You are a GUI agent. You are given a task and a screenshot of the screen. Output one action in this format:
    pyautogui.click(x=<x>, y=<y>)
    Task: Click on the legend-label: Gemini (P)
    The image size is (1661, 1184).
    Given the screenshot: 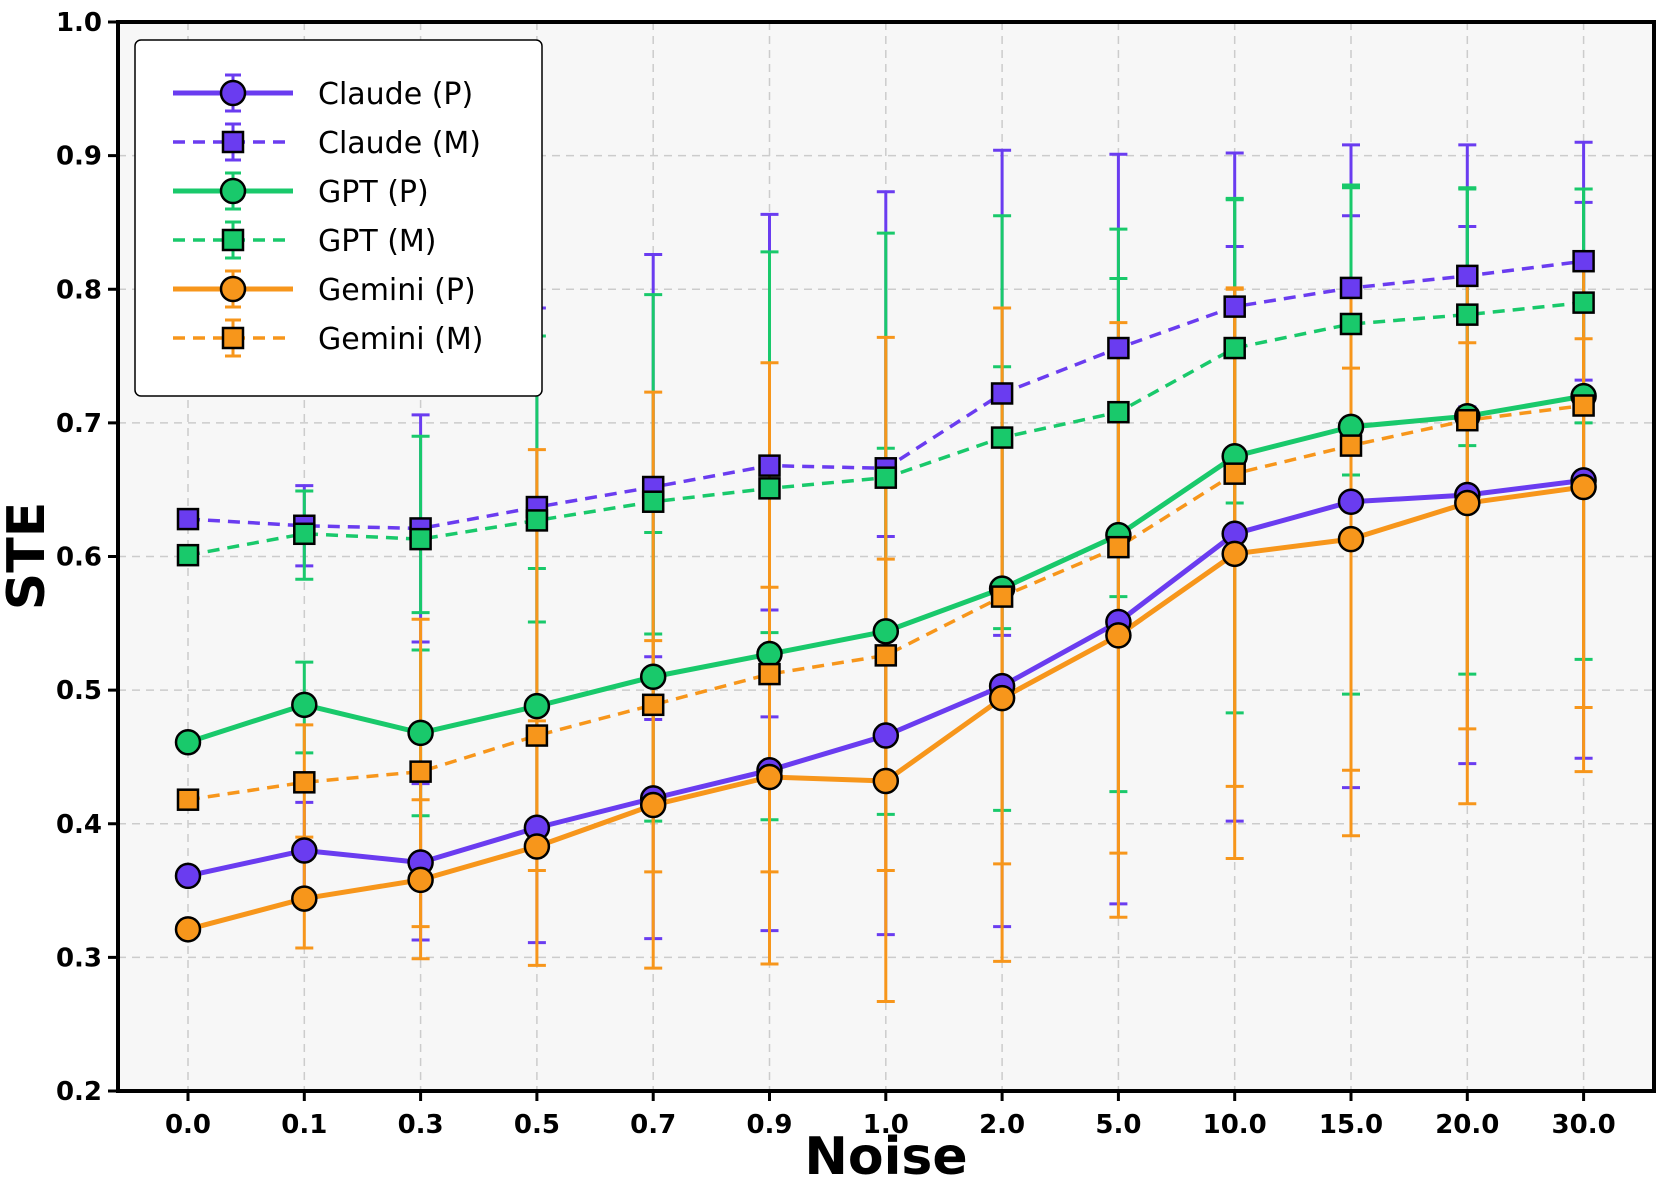 What is the action you would take?
    pyautogui.click(x=397, y=290)
    